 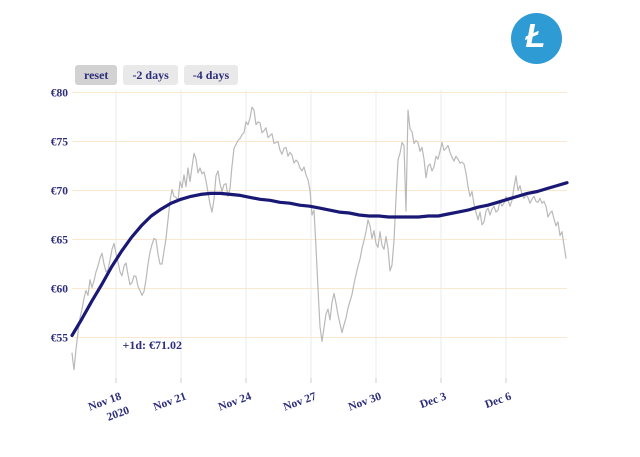 What do you see at coordinates (60, 339) in the screenshot?
I see `y-axis-tick-label: €55` at bounding box center [60, 339].